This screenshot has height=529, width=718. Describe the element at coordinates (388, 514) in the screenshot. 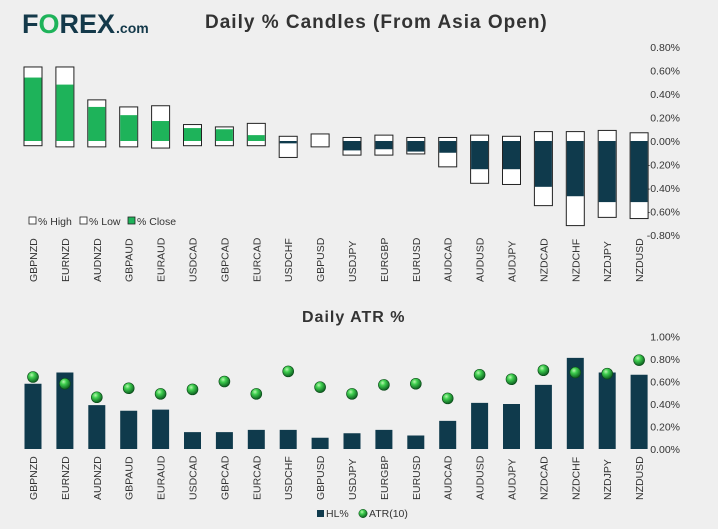

I see `legend-label: ATR(10)` at that location.